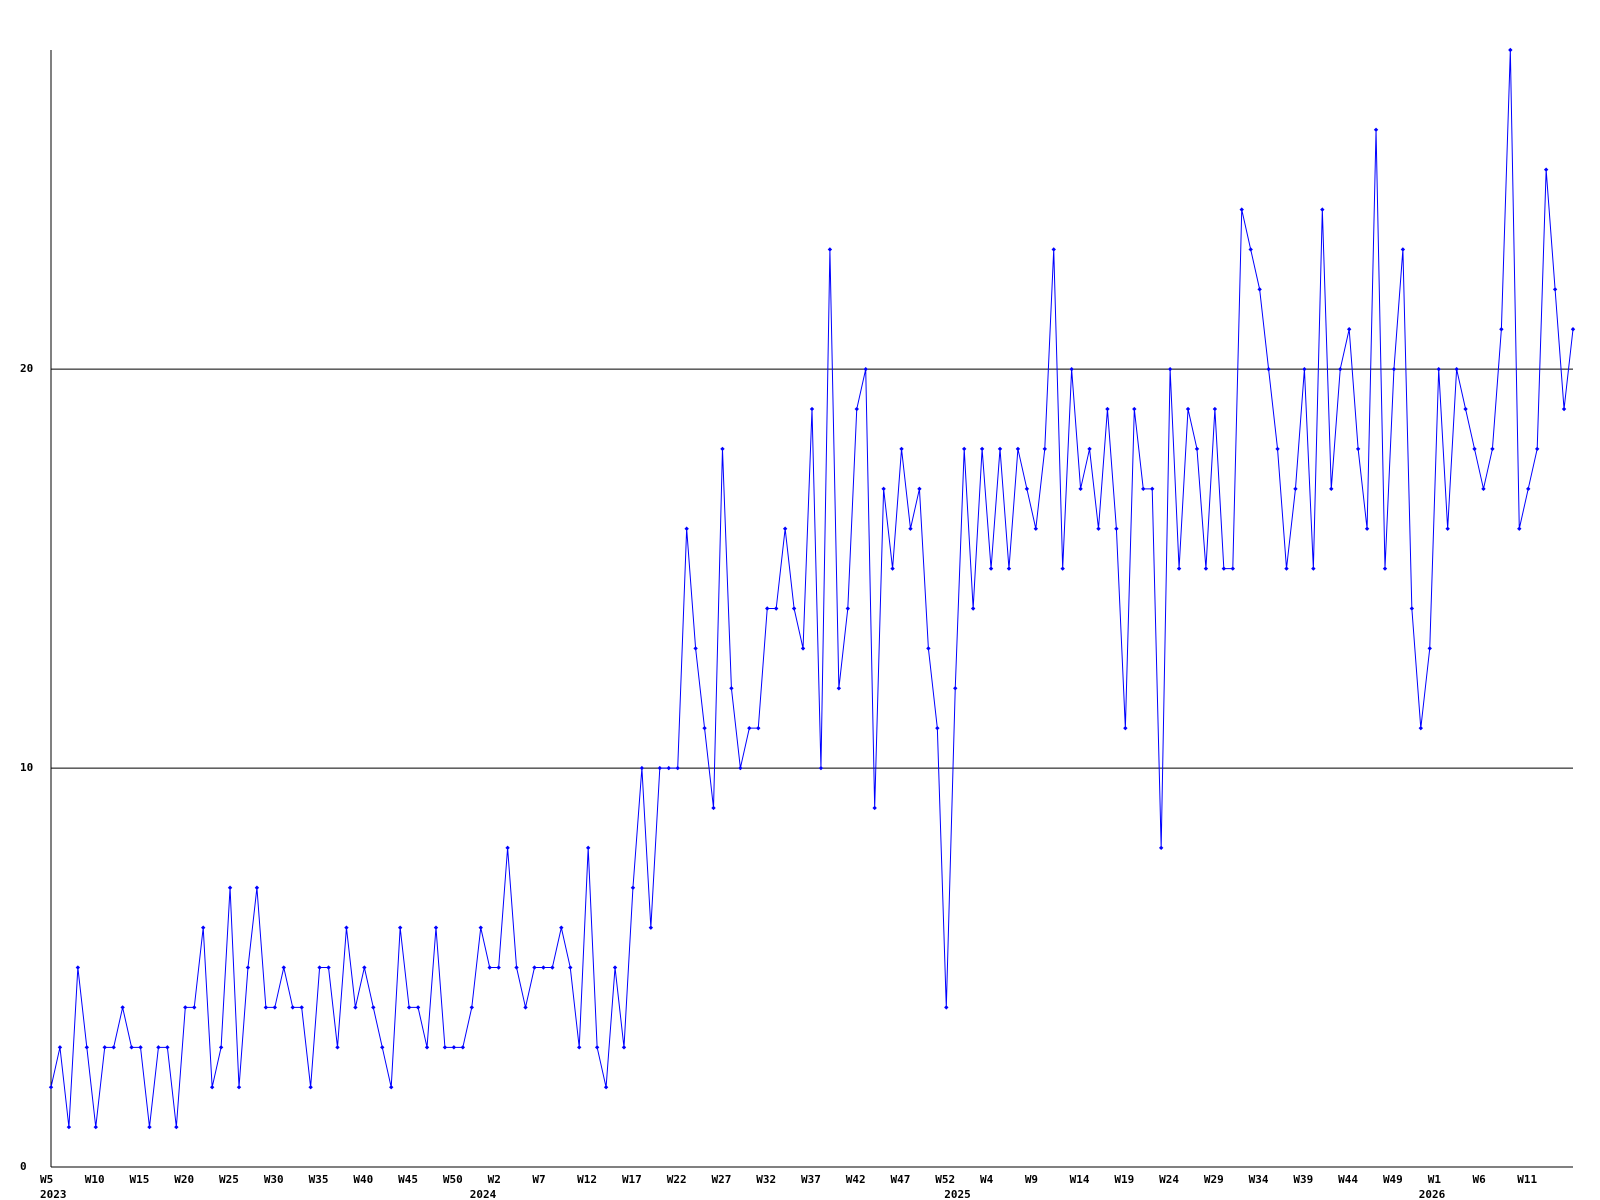 The image size is (1600, 1200). I want to click on x-tick-label: W39, so click(1303, 1179).